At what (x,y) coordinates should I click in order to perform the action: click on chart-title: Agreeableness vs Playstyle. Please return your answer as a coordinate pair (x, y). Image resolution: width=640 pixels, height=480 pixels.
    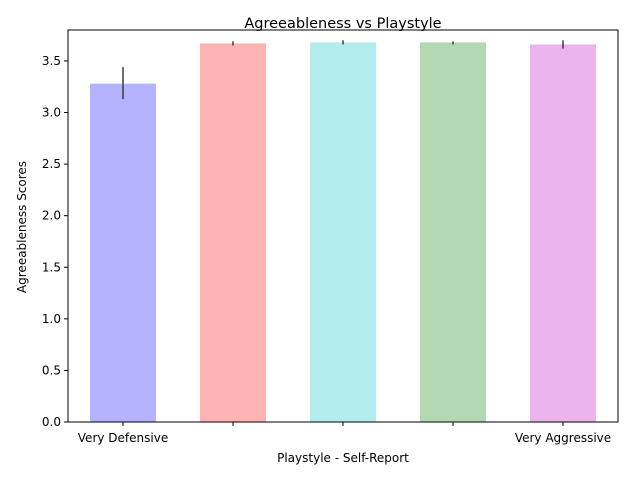
    Looking at the image, I should click on (342, 24).